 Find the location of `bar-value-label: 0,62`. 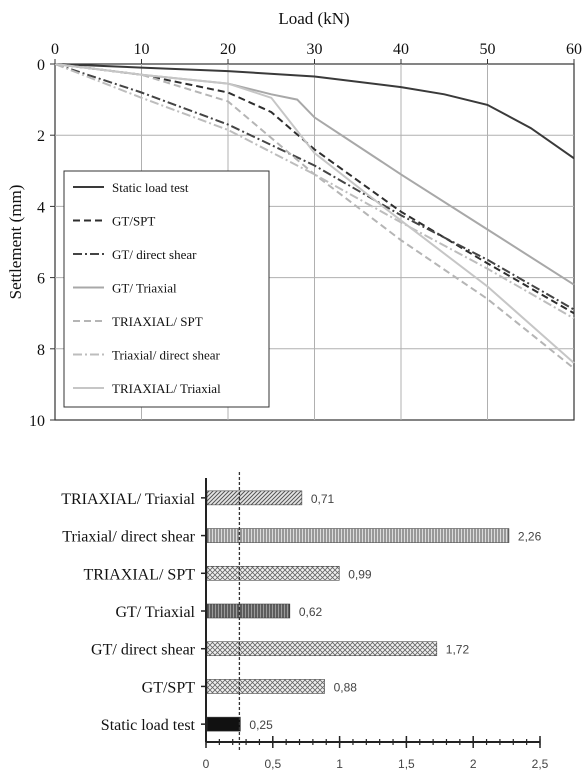

bar-value-label: 0,62 is located at coordinates (311, 612).